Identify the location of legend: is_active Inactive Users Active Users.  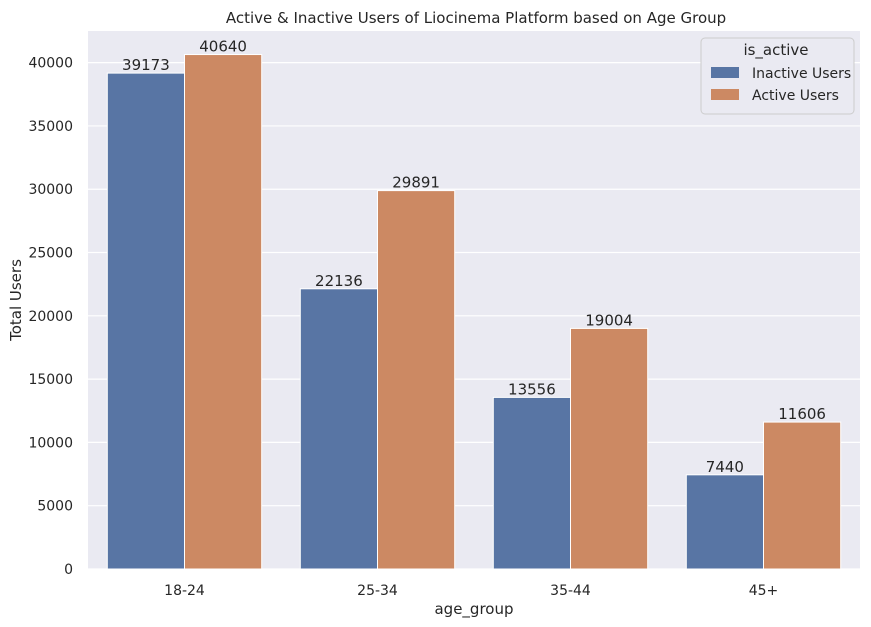
(777, 76).